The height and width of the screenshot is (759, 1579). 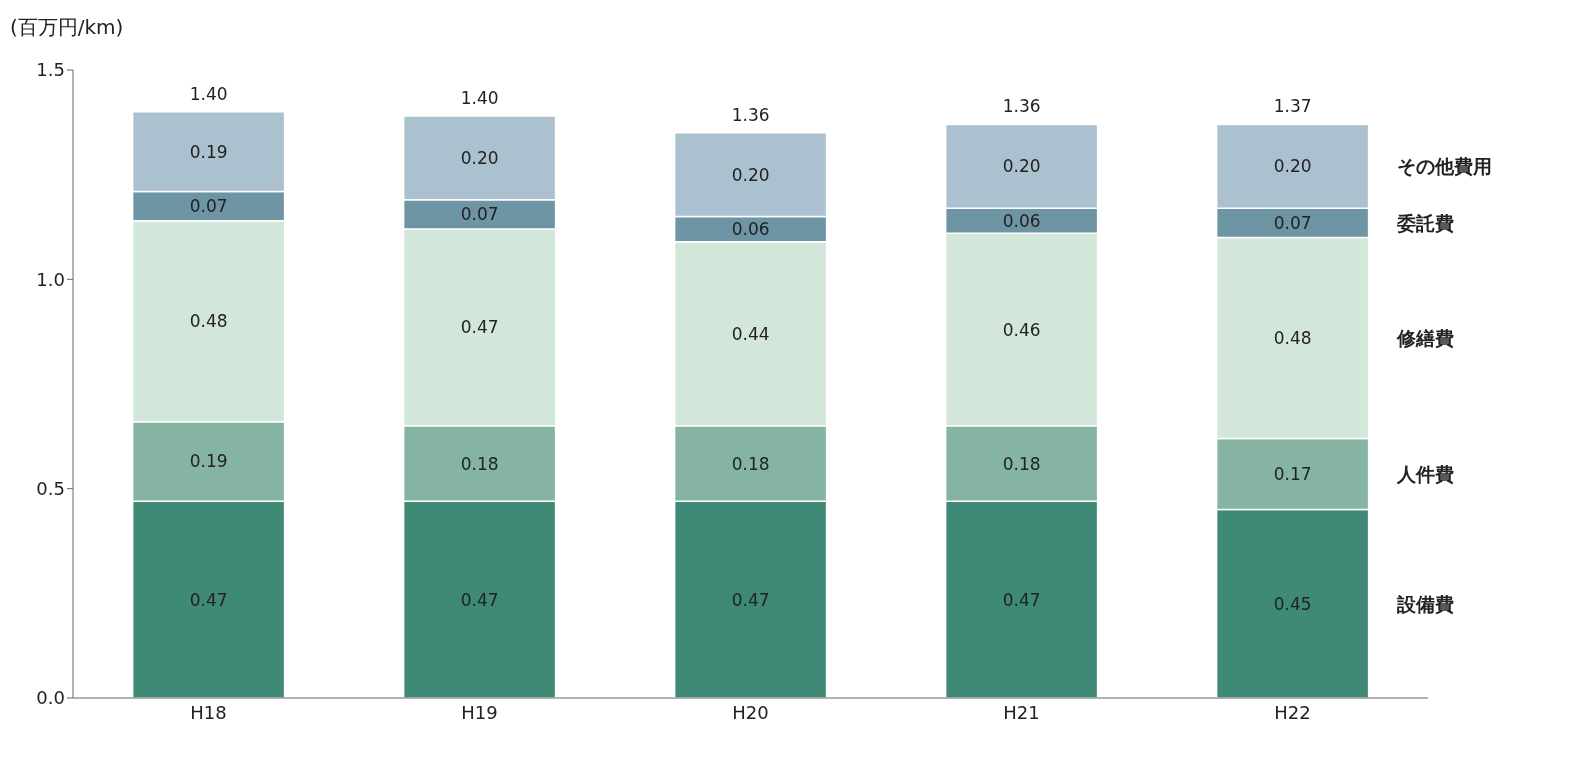 What do you see at coordinates (1444, 166) in the screenshot?
I see `series-label: その他費用` at bounding box center [1444, 166].